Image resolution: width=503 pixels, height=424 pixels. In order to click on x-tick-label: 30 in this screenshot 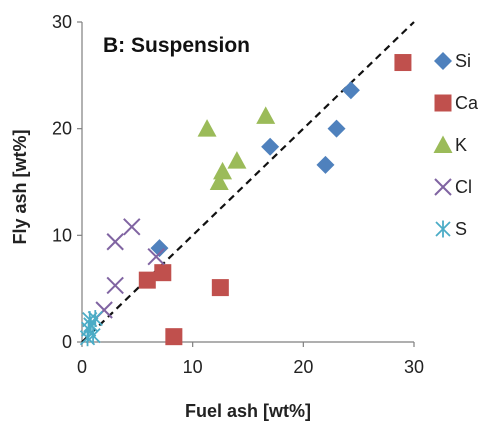, I will do `click(414, 367)`.